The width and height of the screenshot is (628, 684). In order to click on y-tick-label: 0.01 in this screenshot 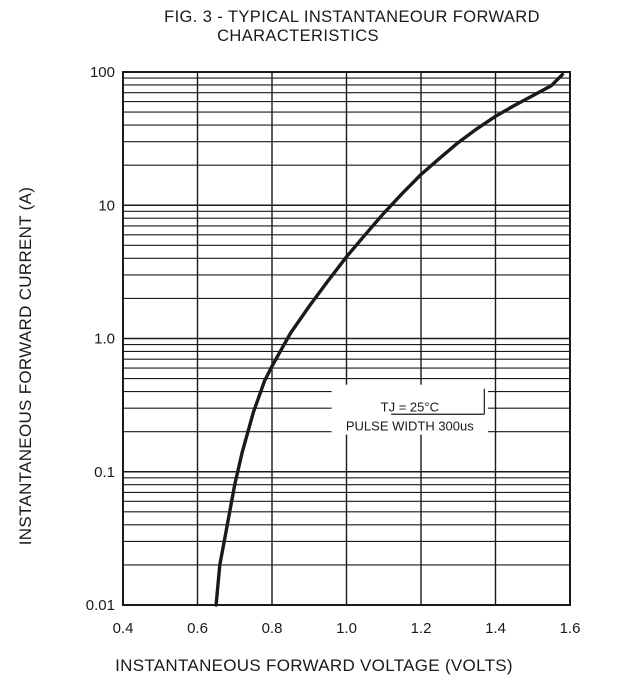, I will do `click(100, 605)`.